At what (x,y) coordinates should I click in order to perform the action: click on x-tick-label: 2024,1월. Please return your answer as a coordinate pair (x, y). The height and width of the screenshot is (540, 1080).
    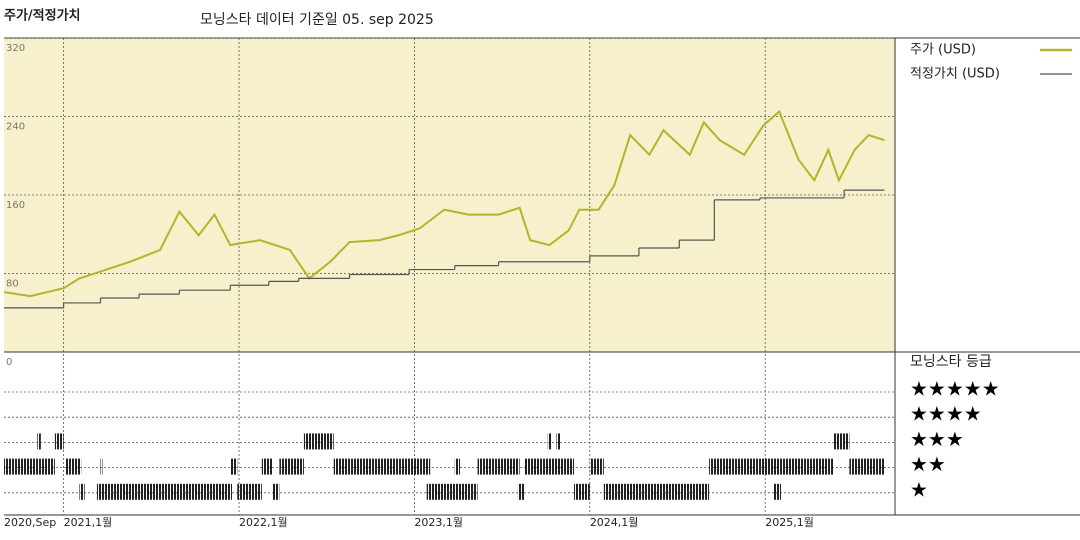
    Looking at the image, I should click on (614, 522).